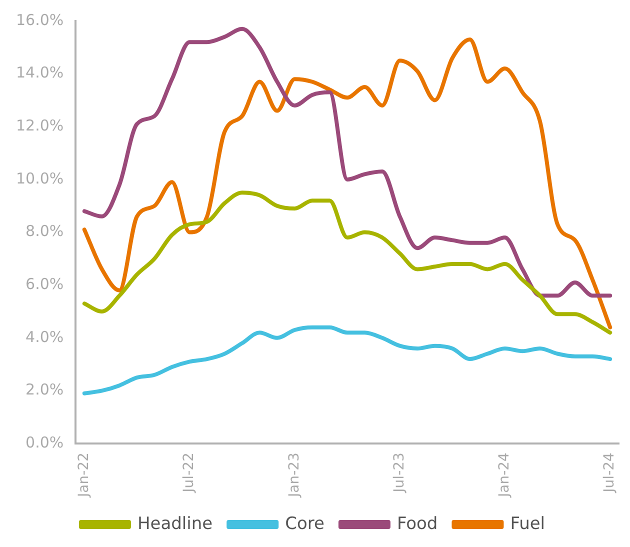 This screenshot has height=547, width=630. I want to click on y-tick-label: 10.0%, so click(40, 178).